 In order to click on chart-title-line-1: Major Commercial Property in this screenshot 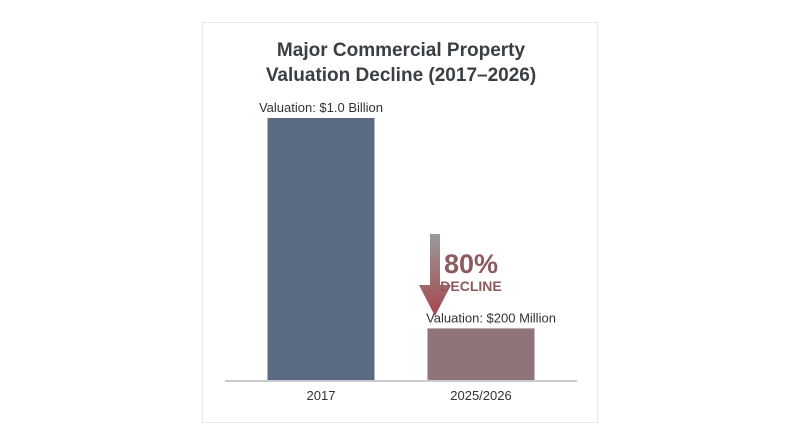, I will do `click(401, 50)`.